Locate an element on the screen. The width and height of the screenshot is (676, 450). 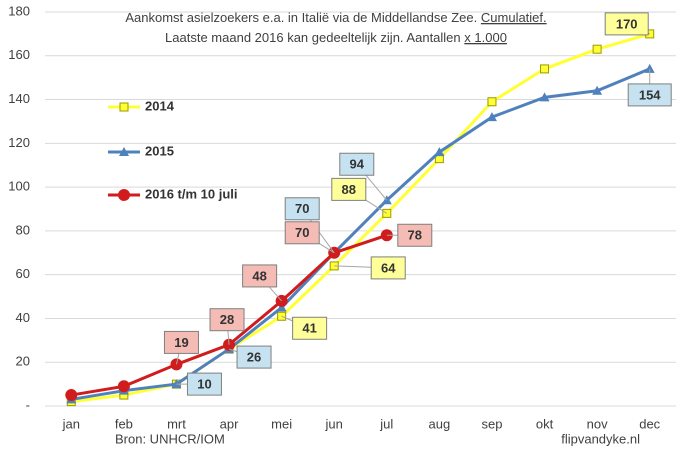
data-label: 88 is located at coordinates (349, 189).